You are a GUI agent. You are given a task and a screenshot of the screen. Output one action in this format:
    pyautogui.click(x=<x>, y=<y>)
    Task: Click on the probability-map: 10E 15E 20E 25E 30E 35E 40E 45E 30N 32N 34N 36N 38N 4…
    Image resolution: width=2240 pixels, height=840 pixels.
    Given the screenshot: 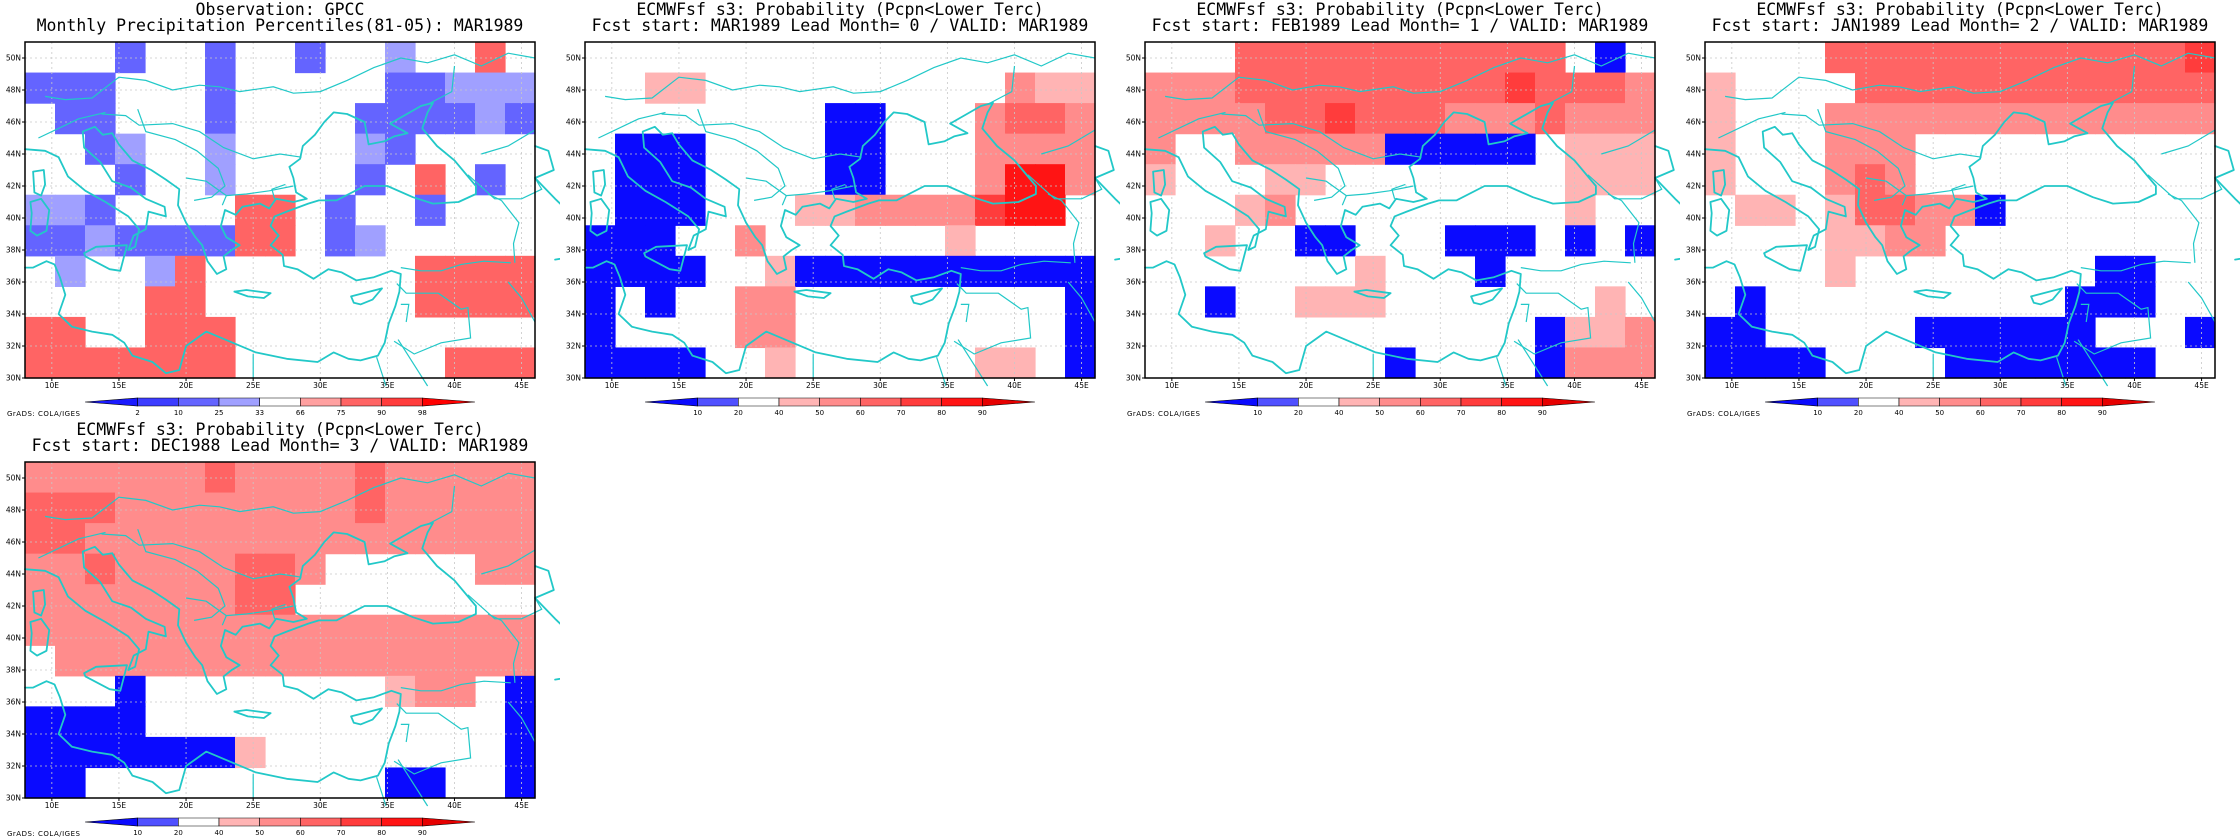 What is the action you would take?
    pyautogui.click(x=283, y=649)
    